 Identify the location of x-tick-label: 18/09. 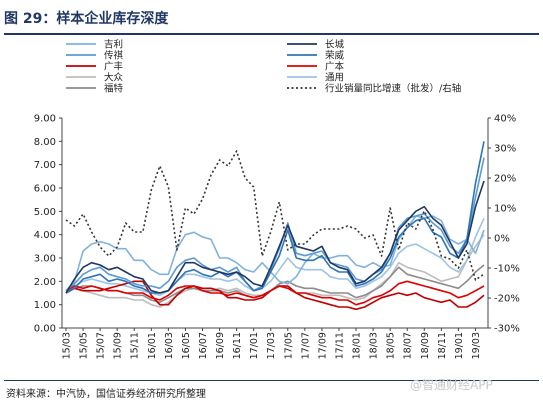
(425, 345).